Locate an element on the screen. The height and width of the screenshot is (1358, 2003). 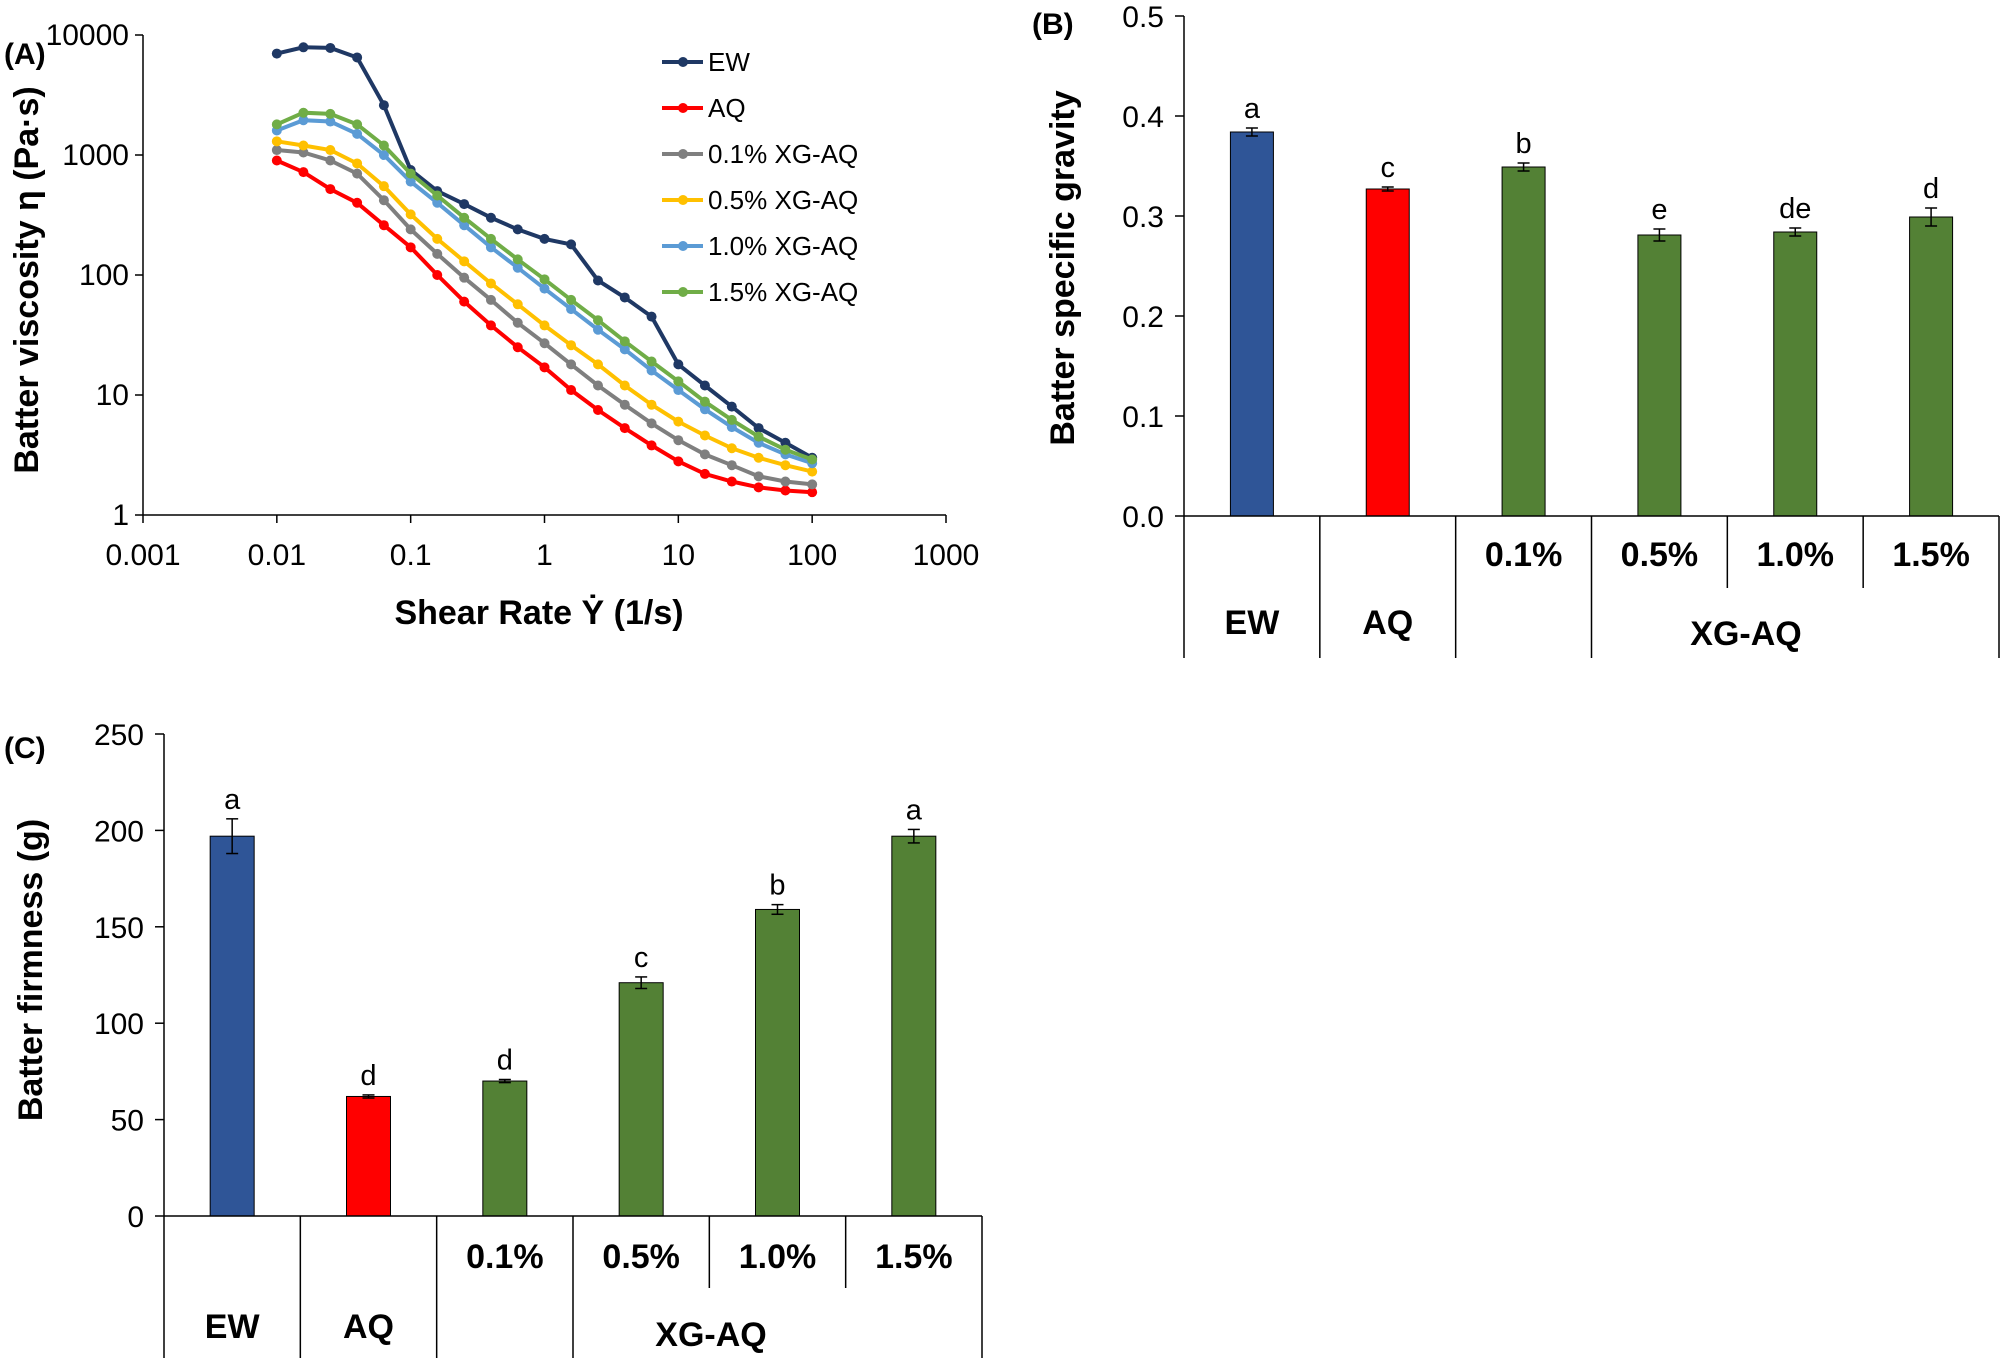
panel-b-significance-letter: e is located at coordinates (1659, 210).